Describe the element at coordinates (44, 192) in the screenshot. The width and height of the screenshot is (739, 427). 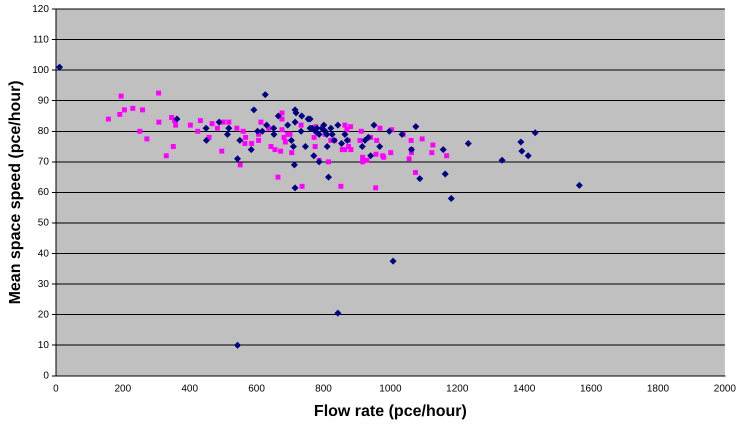
I see `y-tick-label: 60` at that location.